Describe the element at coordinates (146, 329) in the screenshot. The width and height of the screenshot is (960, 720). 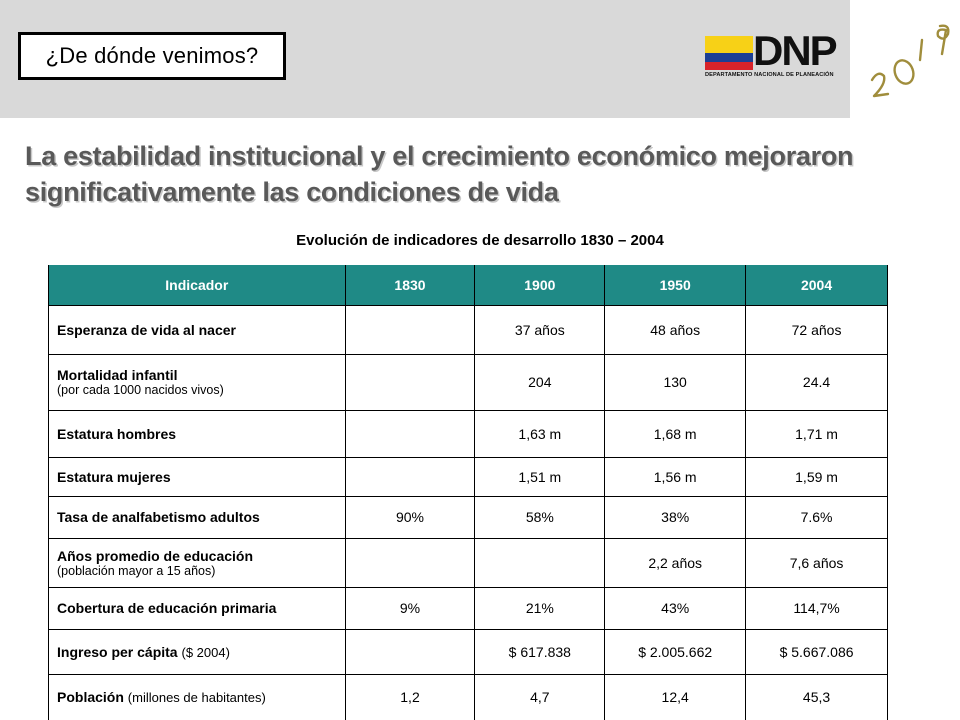
I see `indicator-name: Esperanza de vida al nacer` at that location.